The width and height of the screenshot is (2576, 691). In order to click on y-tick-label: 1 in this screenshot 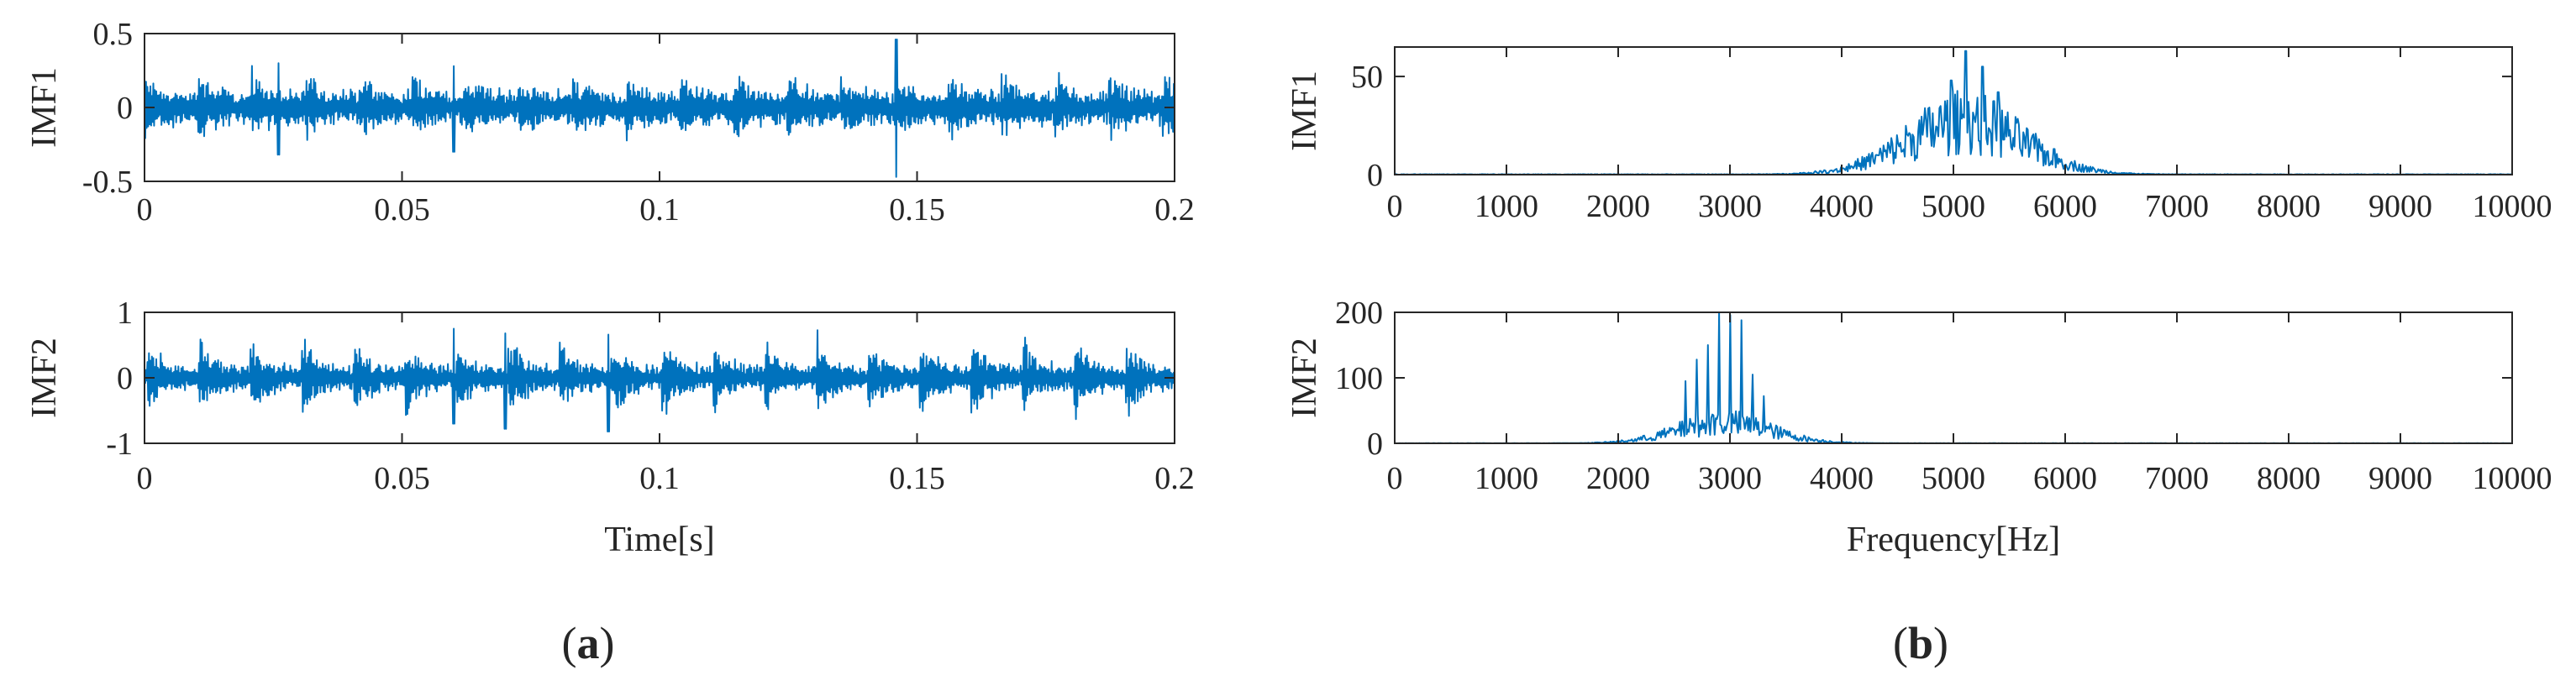, I will do `click(125, 314)`.